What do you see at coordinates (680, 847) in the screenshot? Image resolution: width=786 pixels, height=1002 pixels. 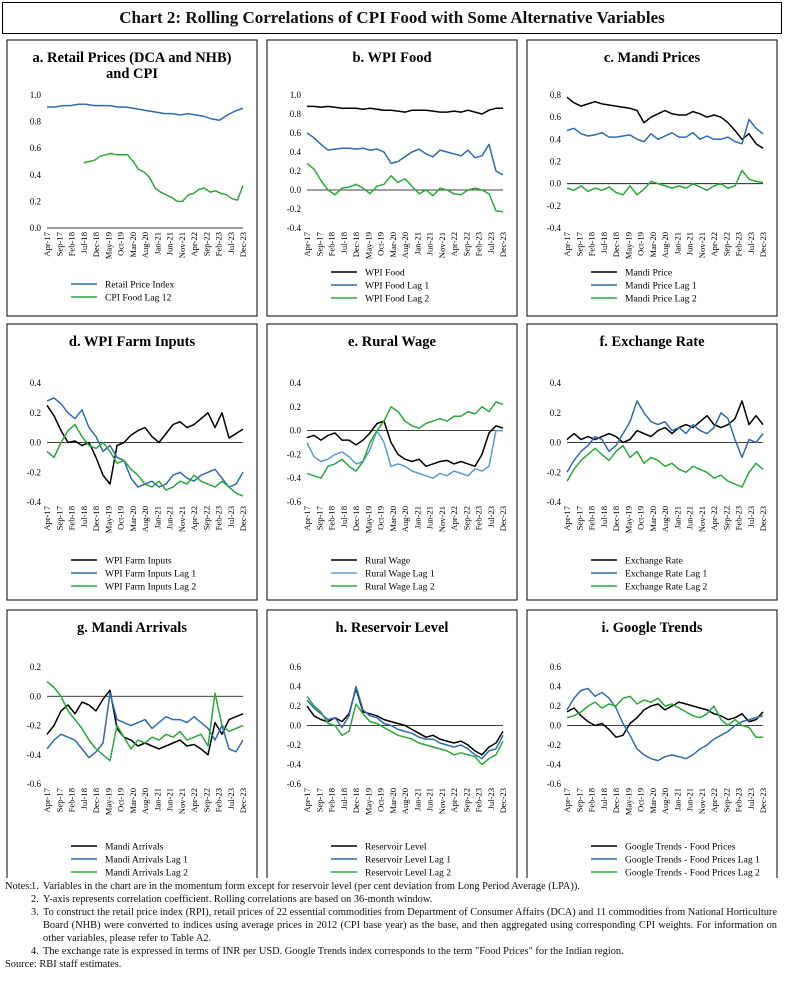 I see `legend-label: Google Trends - Food Prices` at bounding box center [680, 847].